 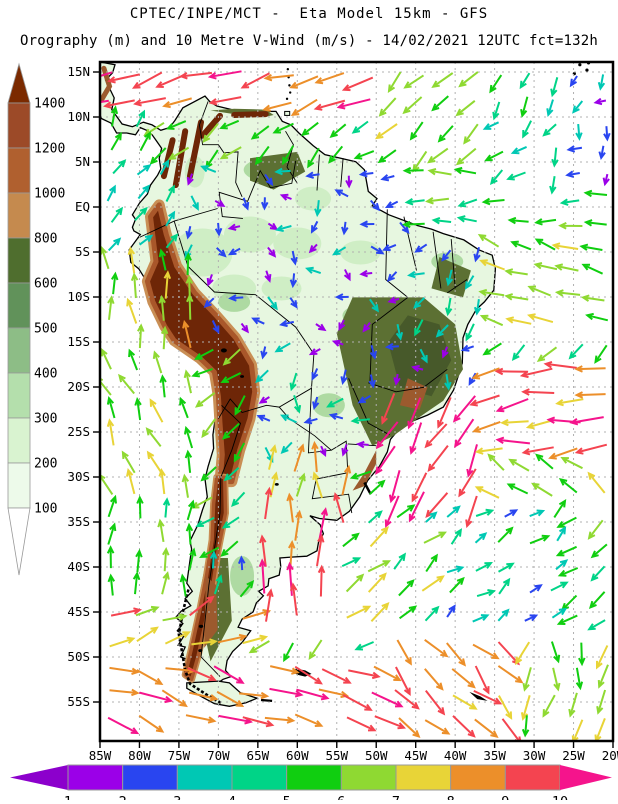 I want to click on wind-speed-label: 7, so click(x=396, y=797).